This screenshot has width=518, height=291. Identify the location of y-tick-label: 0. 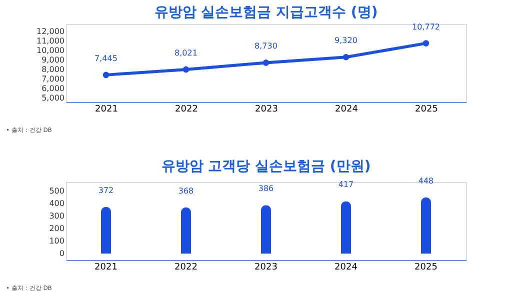
(61, 253).